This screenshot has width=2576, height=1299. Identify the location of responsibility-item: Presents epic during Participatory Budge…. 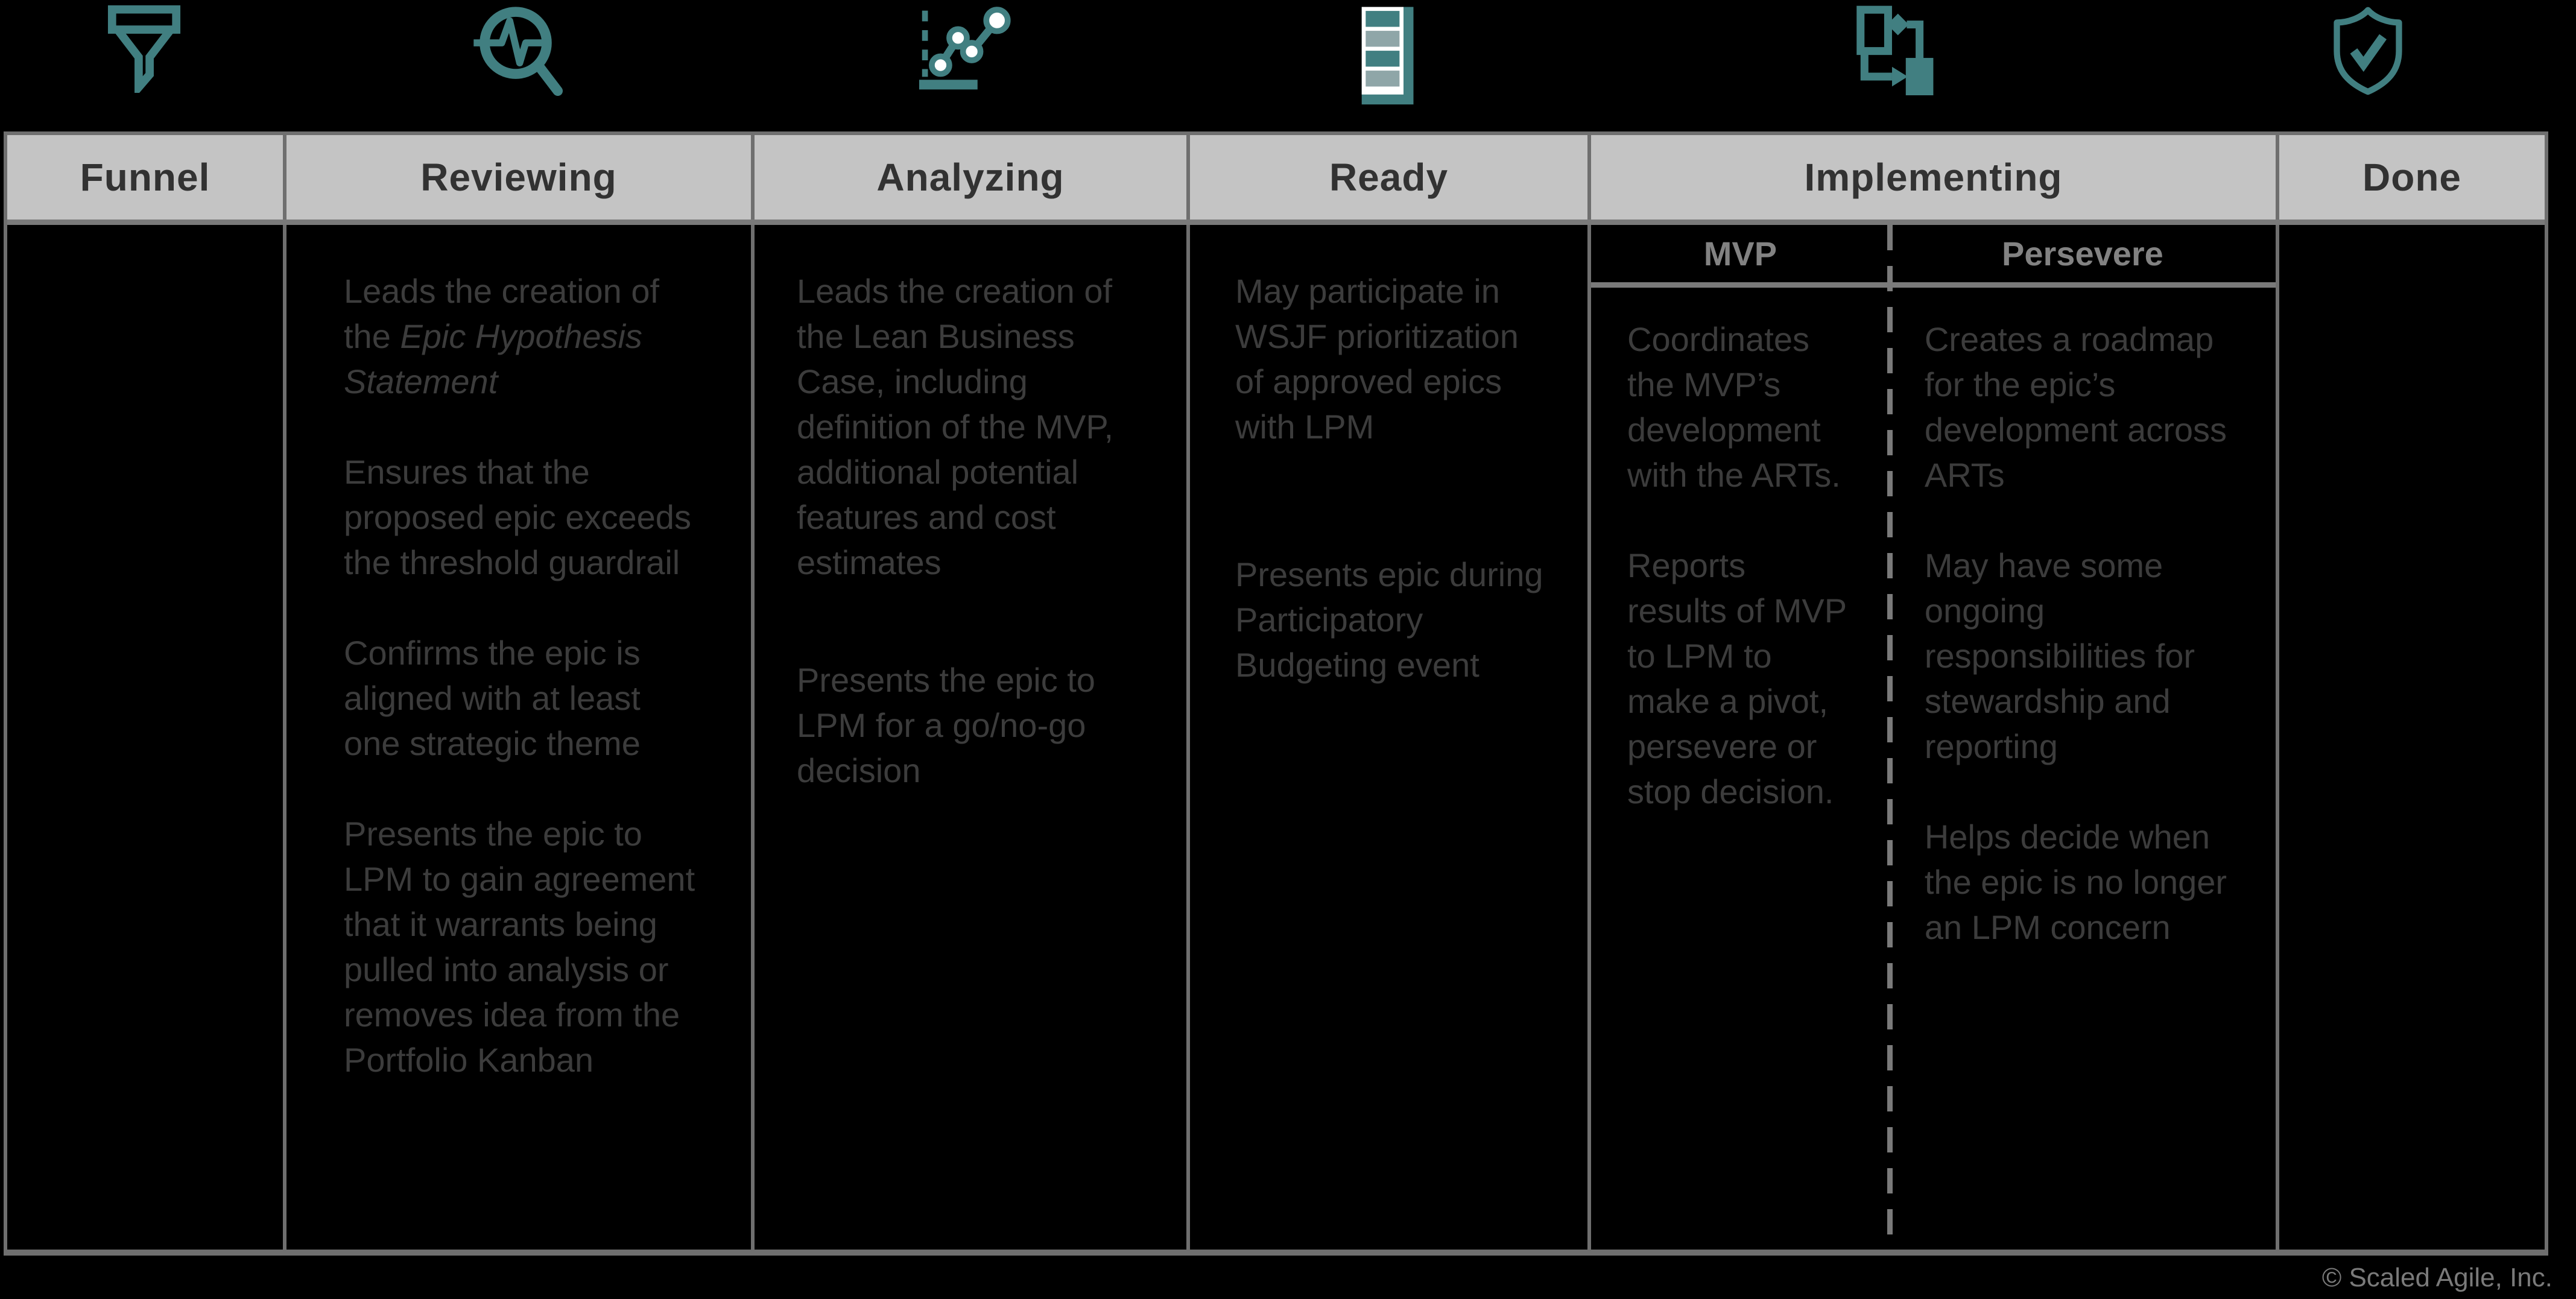
(1389, 619).